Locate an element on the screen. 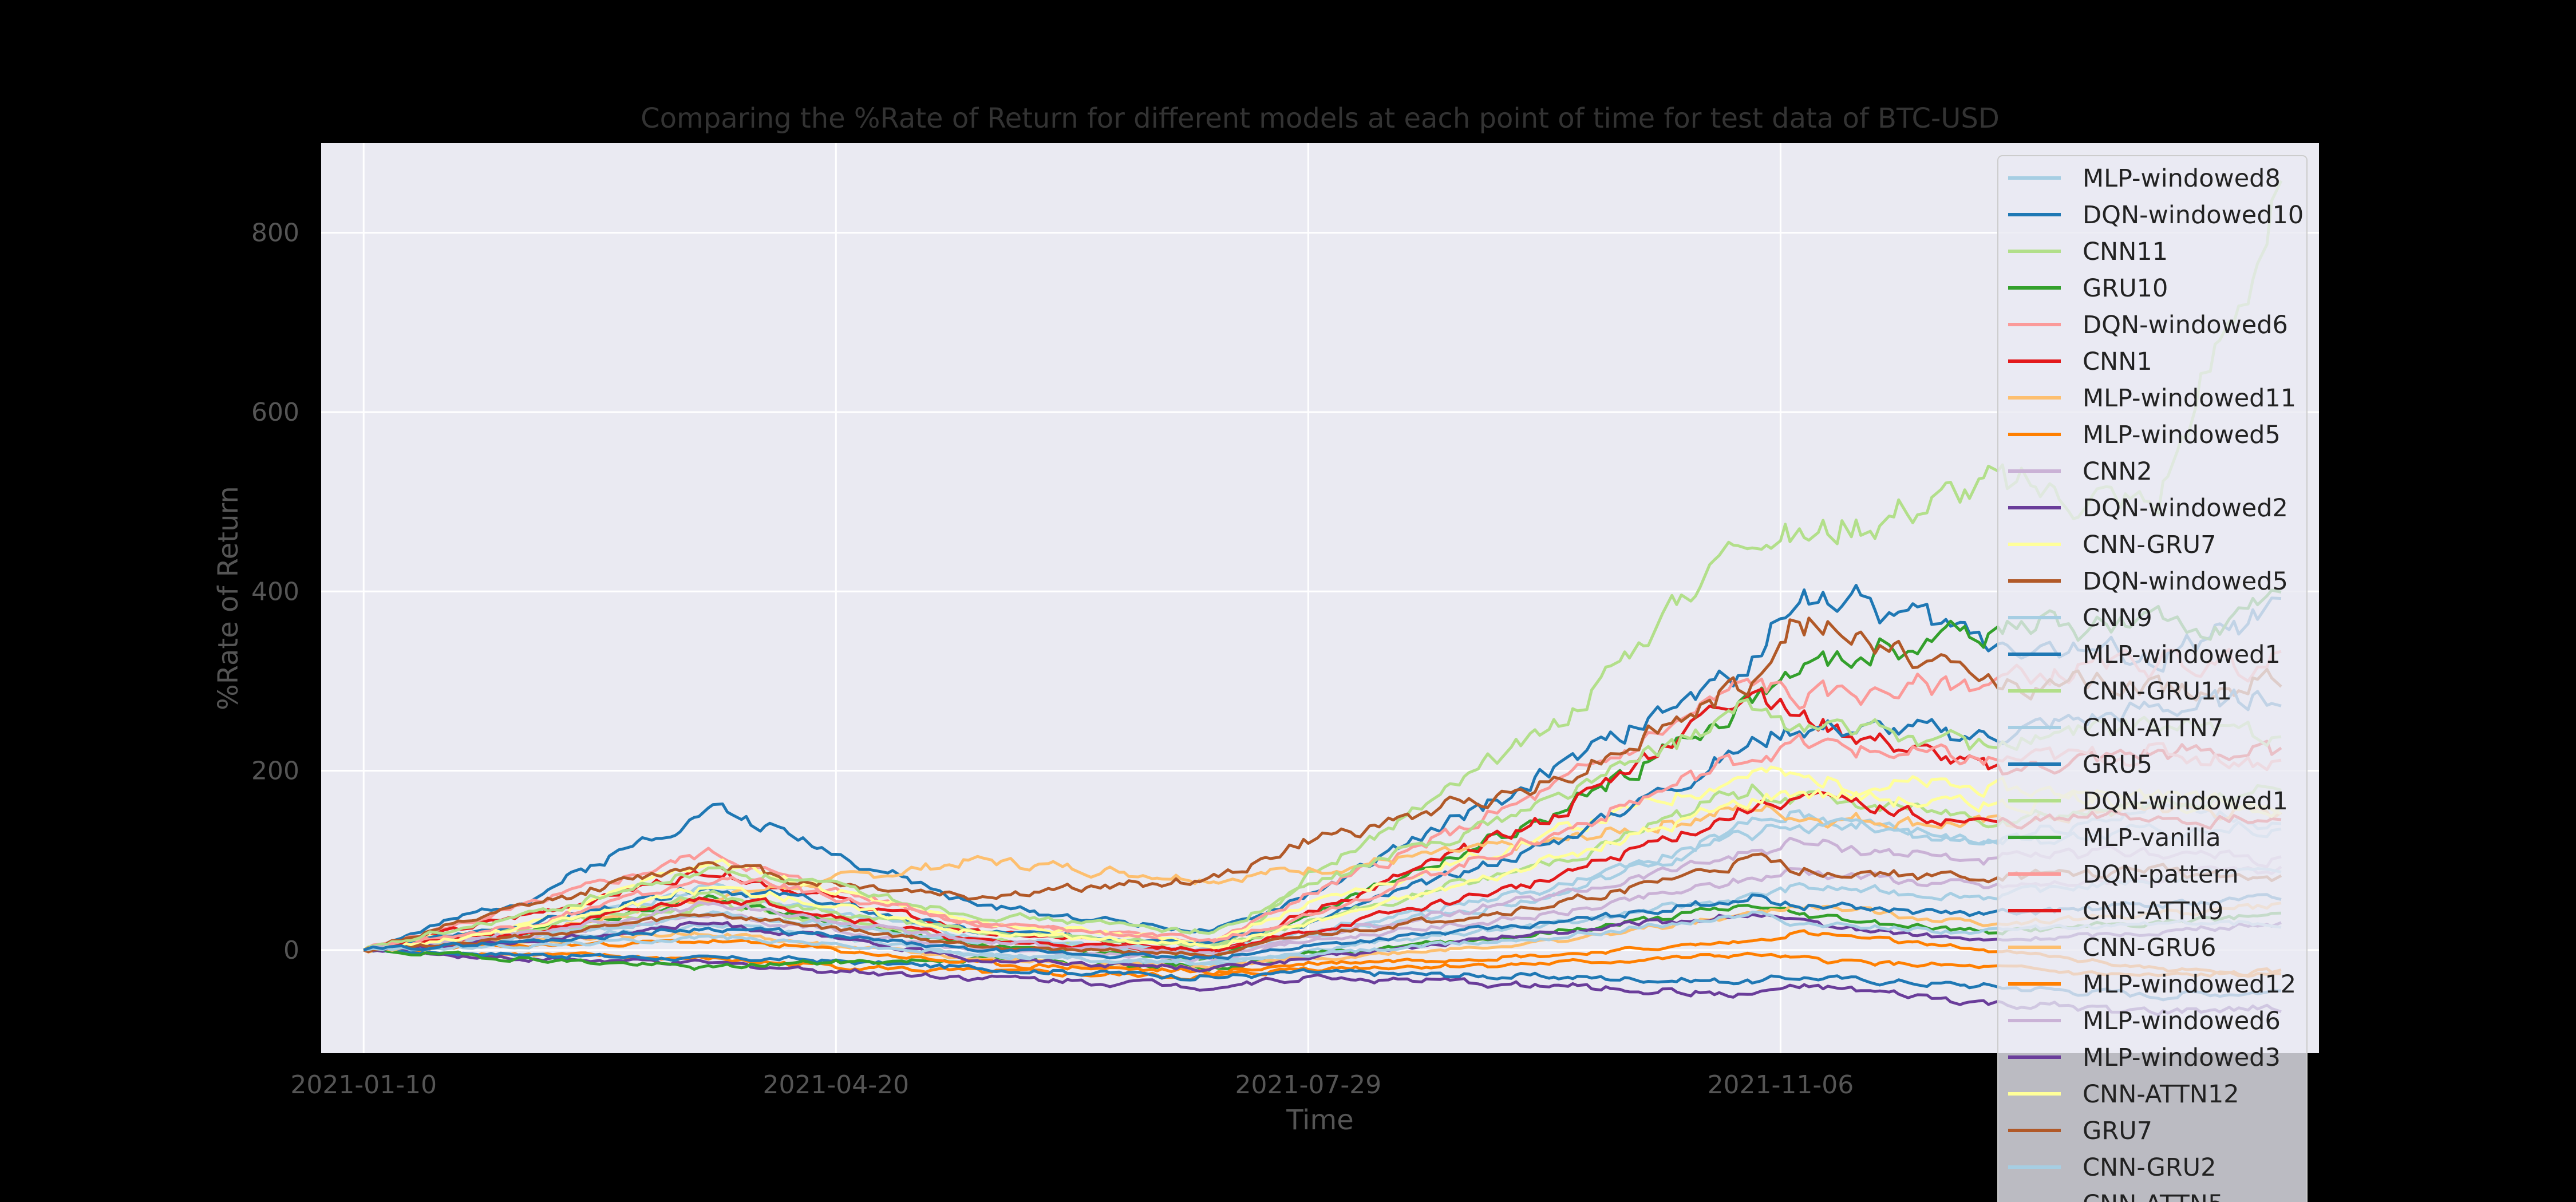 This screenshot has height=1202, width=2576. legend-label: CNN-ATTN9 is located at coordinates (2153, 911).